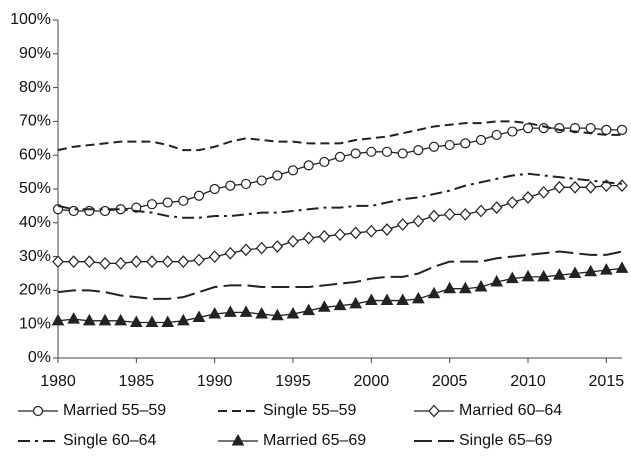 The image size is (631, 457). Describe the element at coordinates (35, 87) in the screenshot. I see `y-tick-label: 80%` at that location.